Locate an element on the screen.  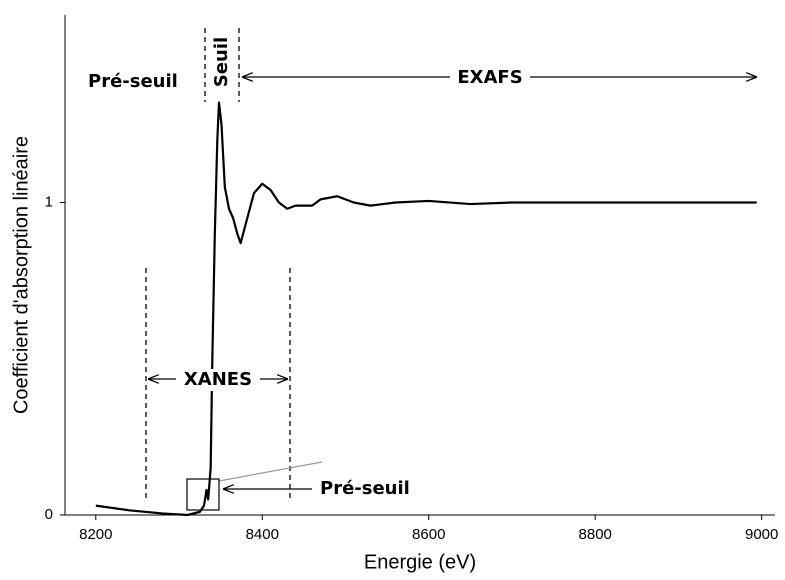
x-tick-label: 8400 is located at coordinates (262, 534).